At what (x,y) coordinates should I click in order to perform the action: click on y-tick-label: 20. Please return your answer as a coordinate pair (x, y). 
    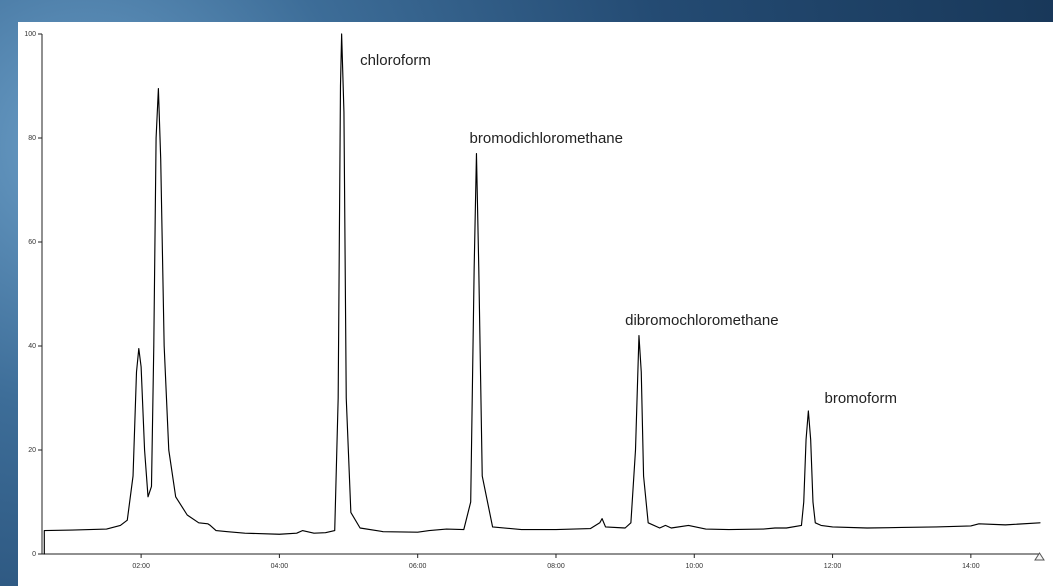
    Looking at the image, I should click on (32, 450).